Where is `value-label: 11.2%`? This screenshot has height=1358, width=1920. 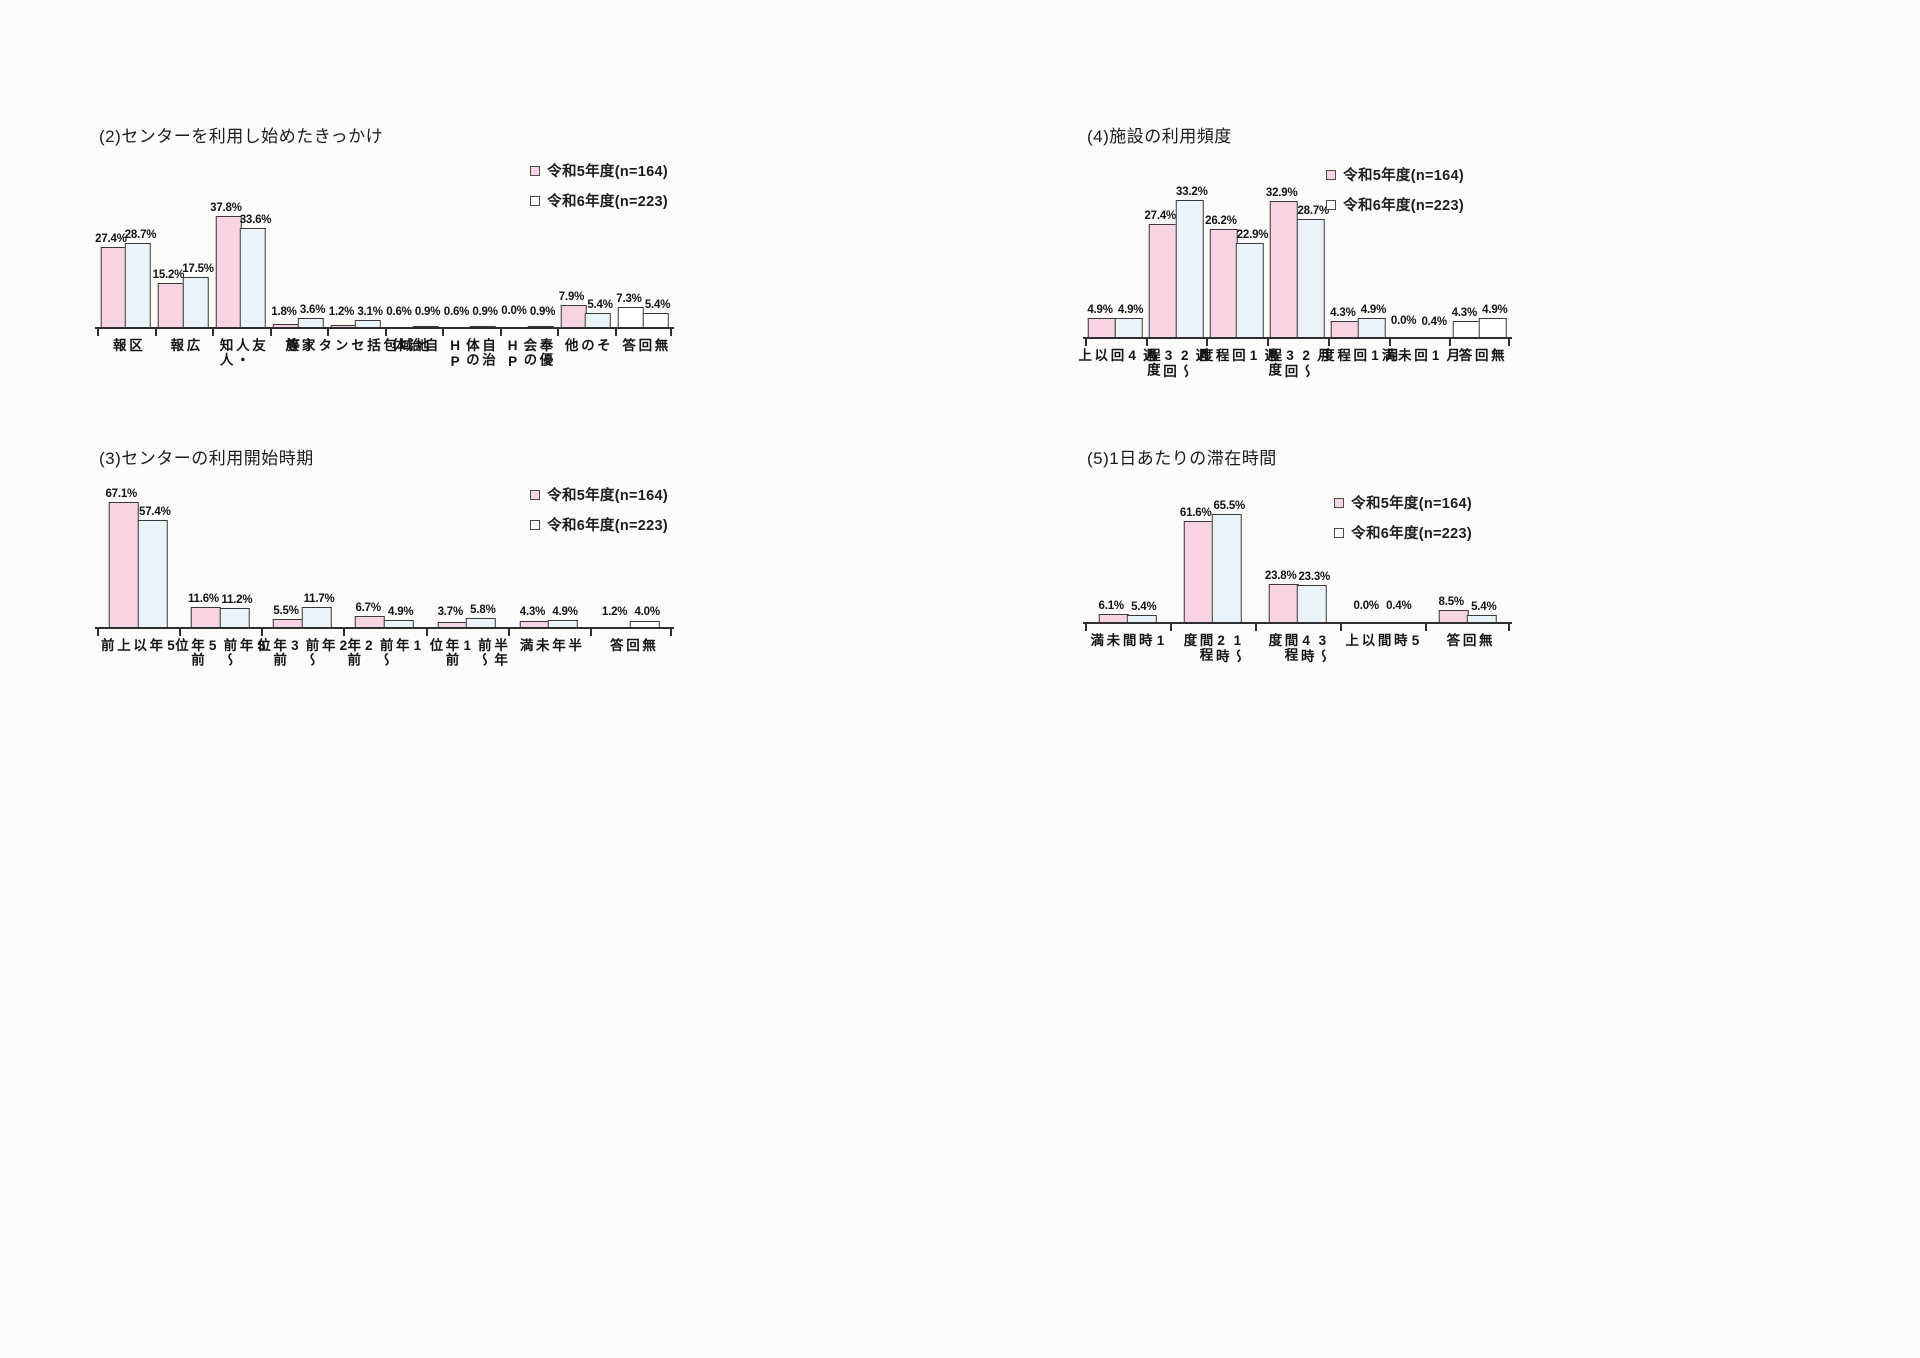 value-label: 11.2% is located at coordinates (237, 599).